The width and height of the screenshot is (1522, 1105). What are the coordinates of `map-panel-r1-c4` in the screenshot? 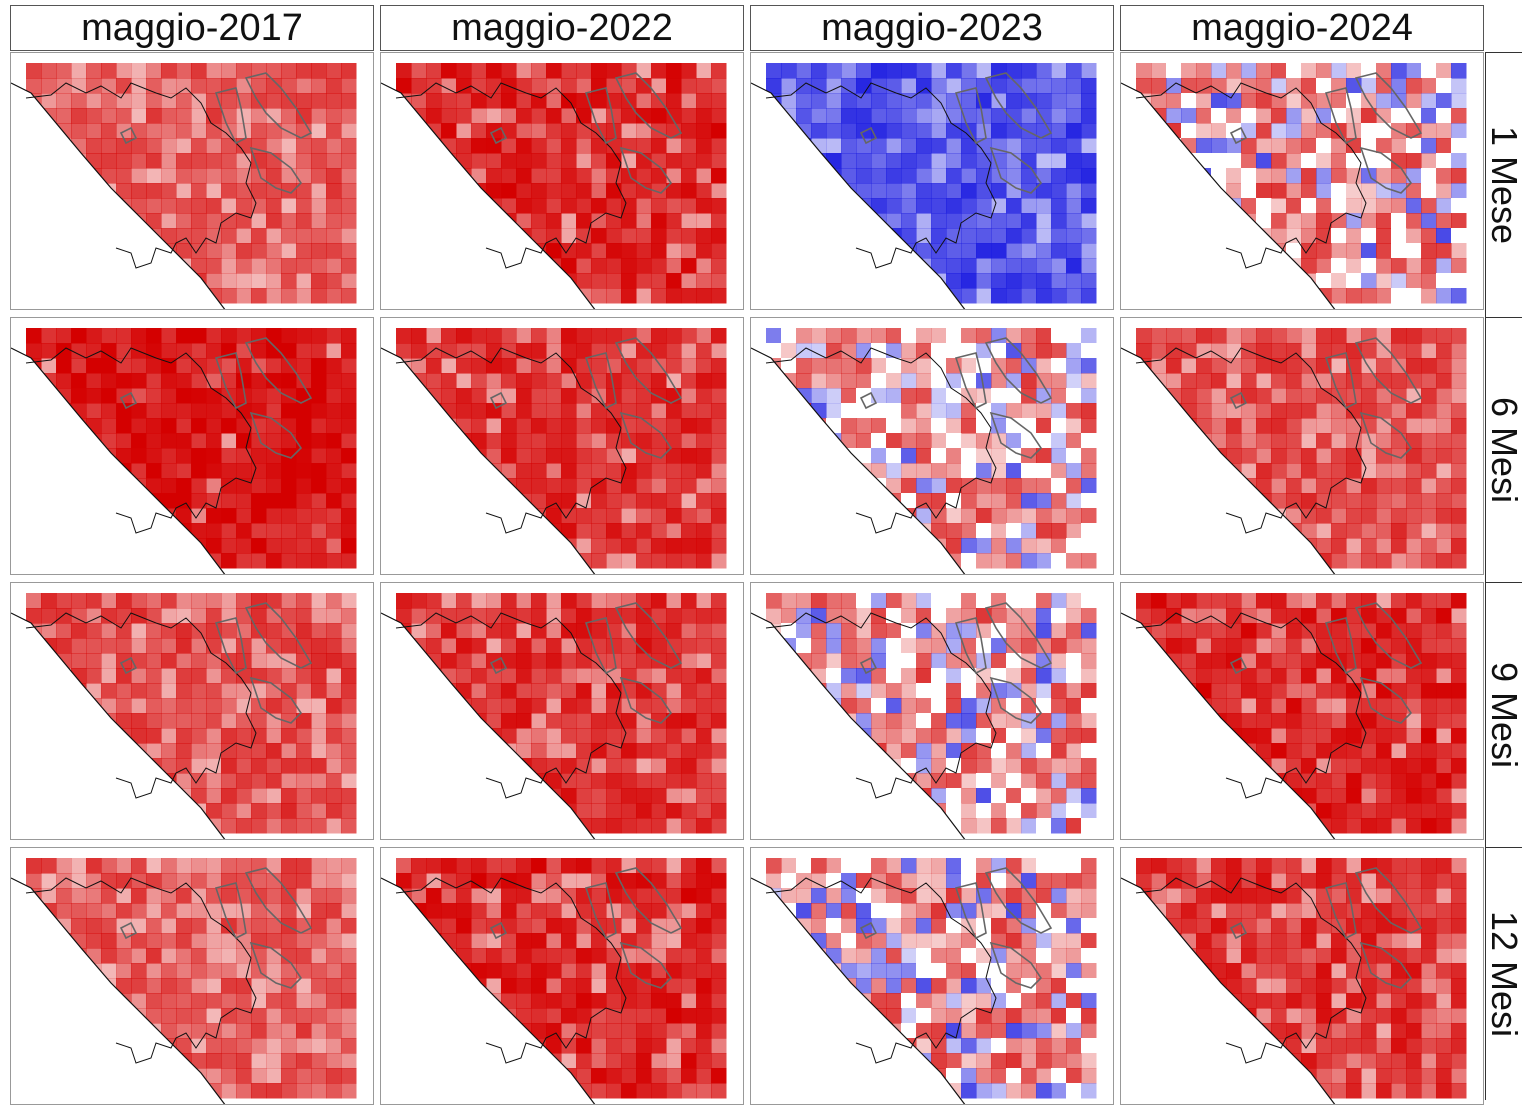 It's located at (1302, 181).